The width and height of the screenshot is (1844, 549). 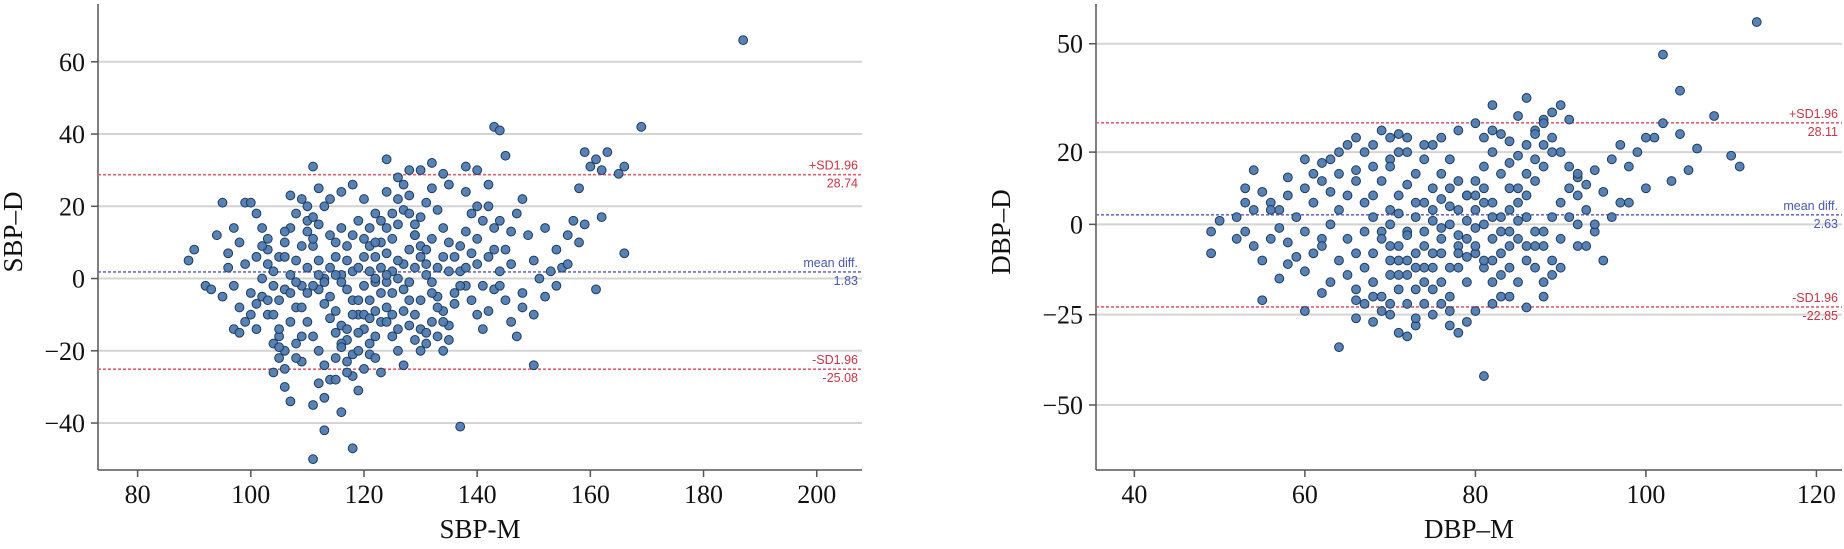 I want to click on reference-line-label: mean diff., so click(x=1810, y=206).